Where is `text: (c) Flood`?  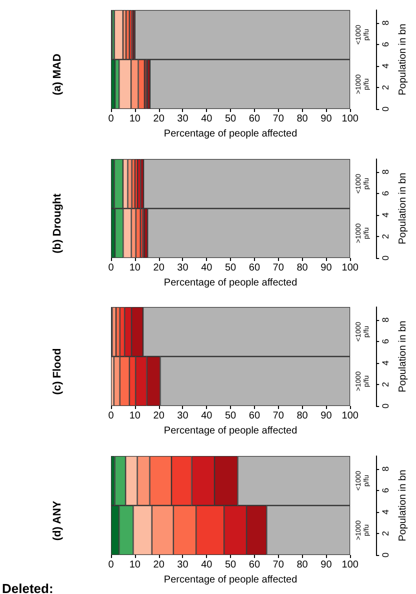 text: (c) Flood is located at coordinates (58, 371).